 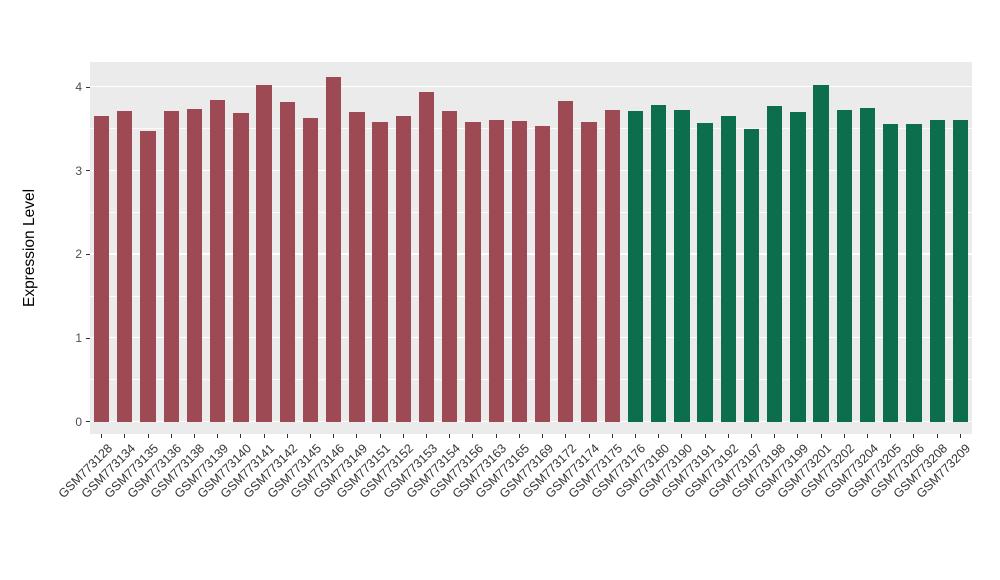 What do you see at coordinates (78, 87) in the screenshot?
I see `y-tick-label: 4` at bounding box center [78, 87].